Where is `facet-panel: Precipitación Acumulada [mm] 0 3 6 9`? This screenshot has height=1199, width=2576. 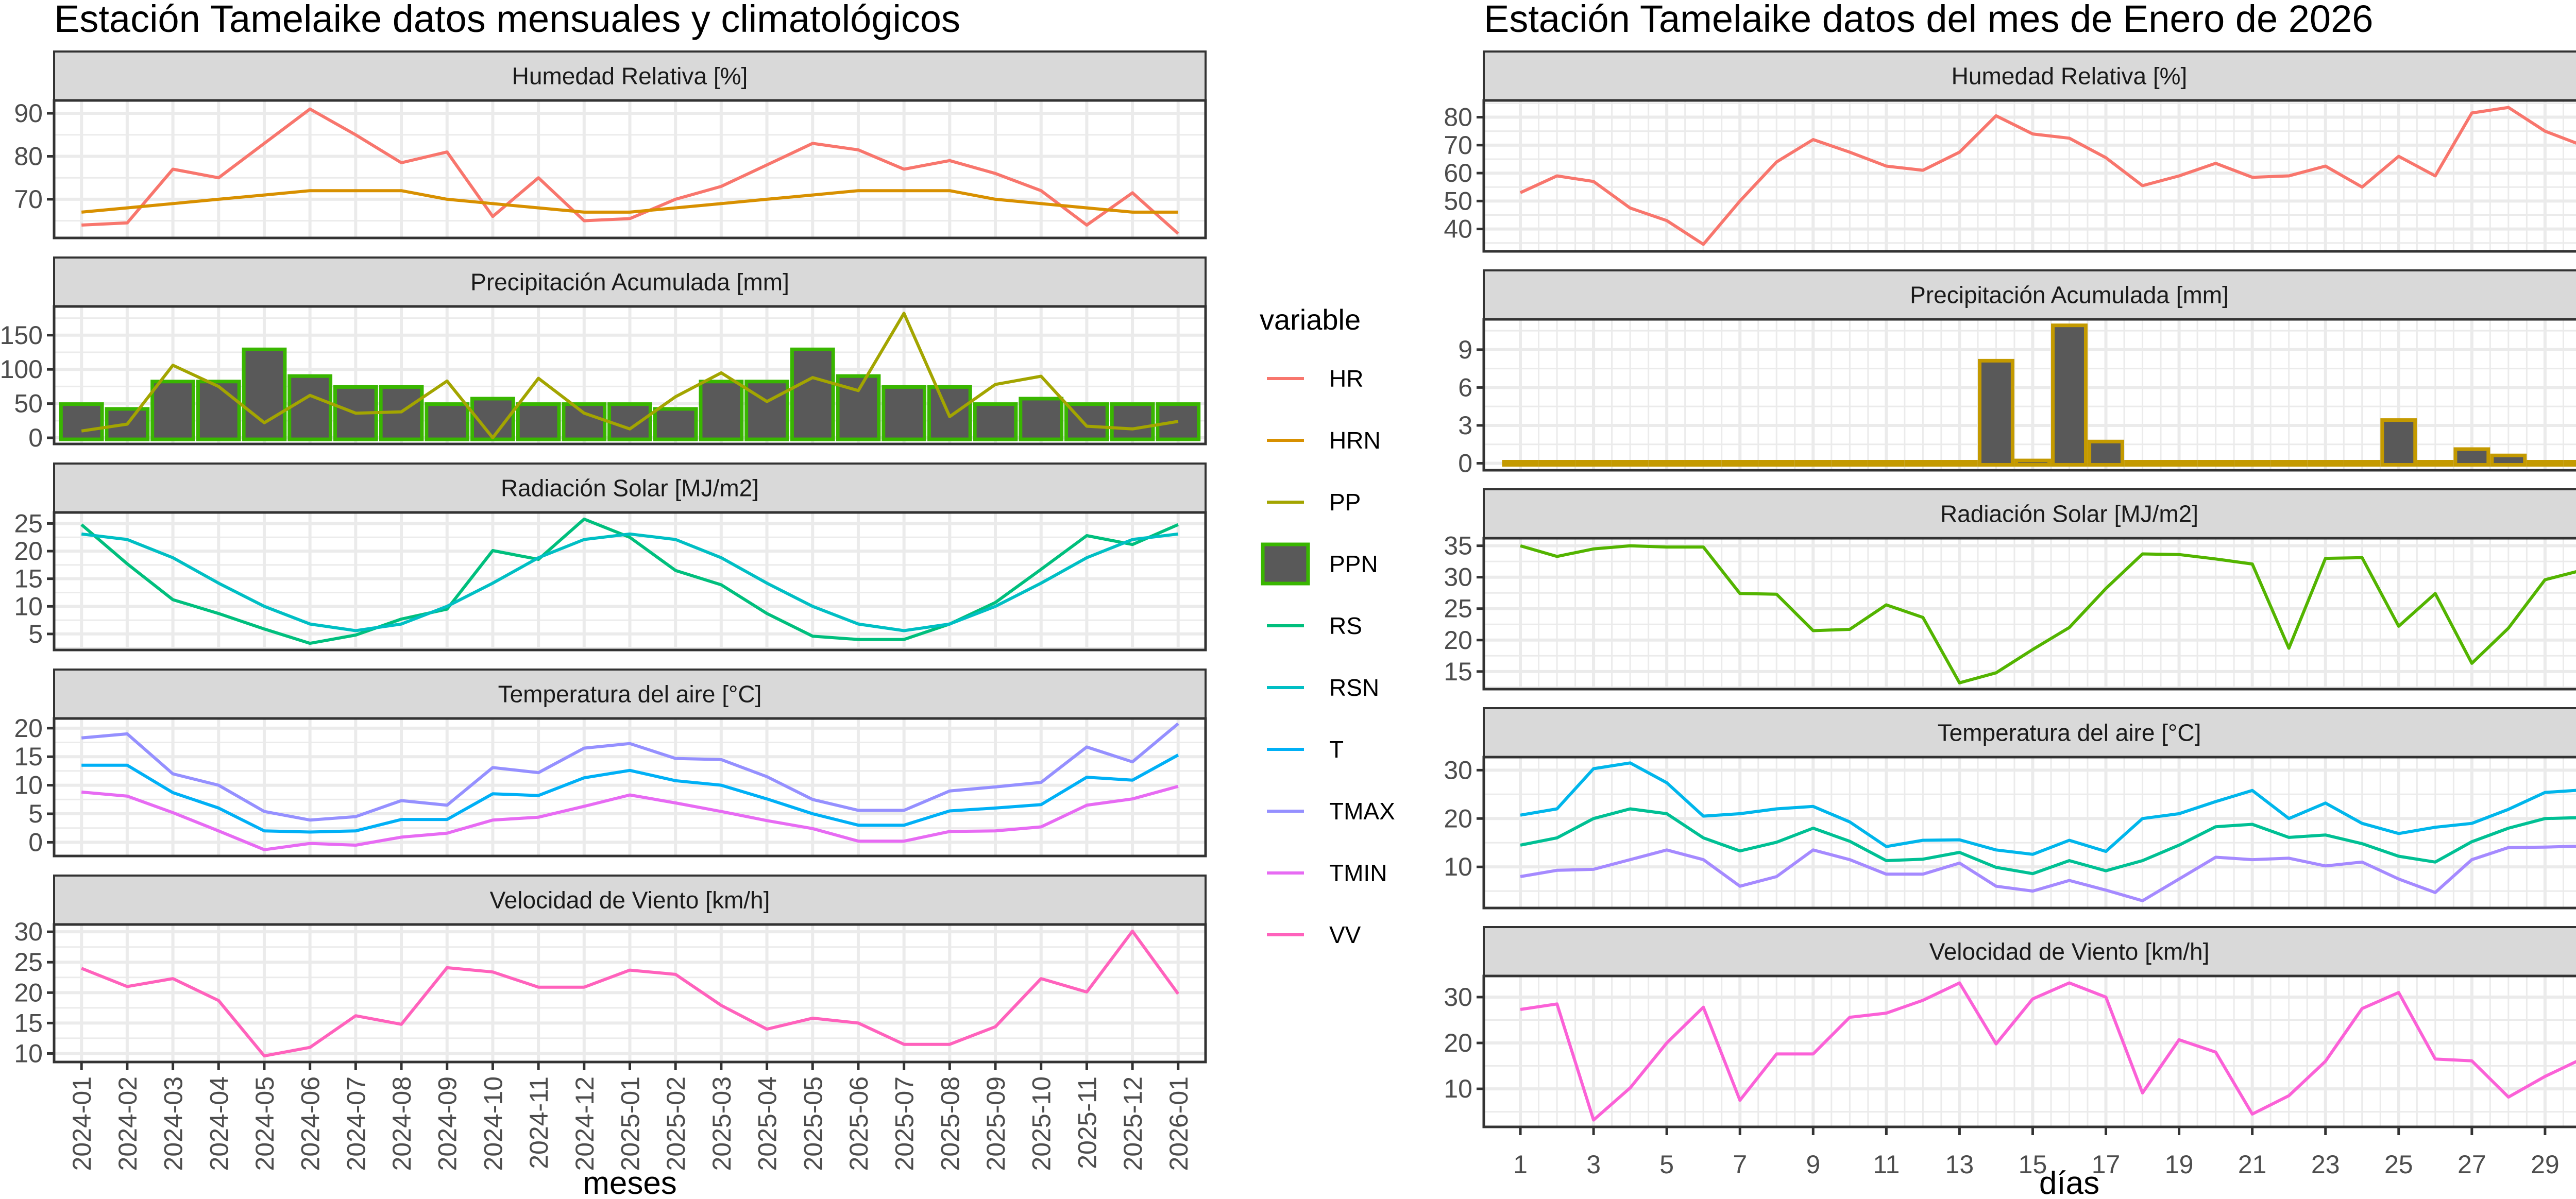
facet-panel: Precipitación Acumulada [mm] 0 3 6 9 is located at coordinates (2017, 373).